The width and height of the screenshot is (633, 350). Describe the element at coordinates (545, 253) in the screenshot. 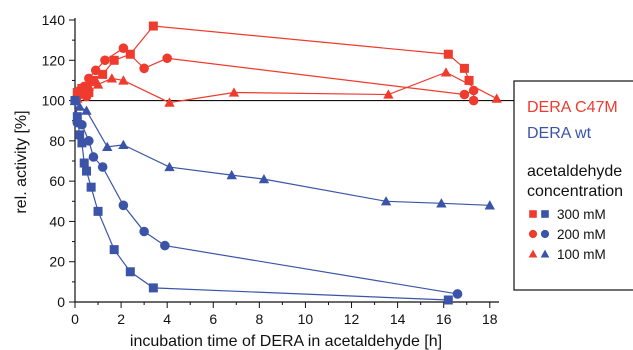

I see `legend-marker-wt-triangle` at that location.